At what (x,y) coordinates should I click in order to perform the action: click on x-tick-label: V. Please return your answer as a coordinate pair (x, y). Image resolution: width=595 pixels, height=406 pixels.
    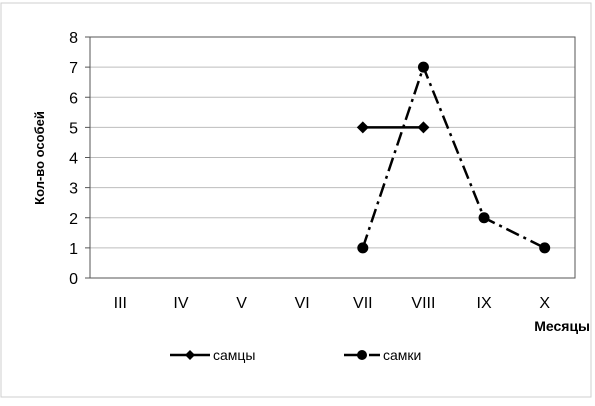
    Looking at the image, I should click on (241, 303).